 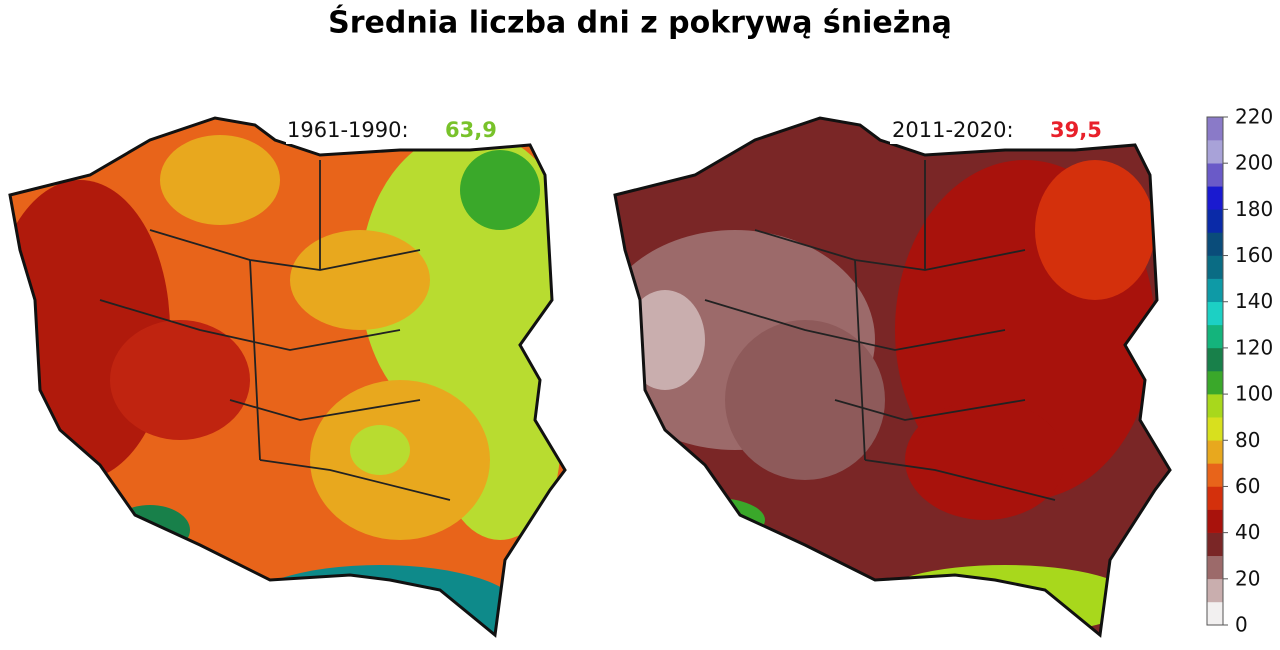 I want to click on colorbar-tick-label: 100, so click(x=1254, y=394).